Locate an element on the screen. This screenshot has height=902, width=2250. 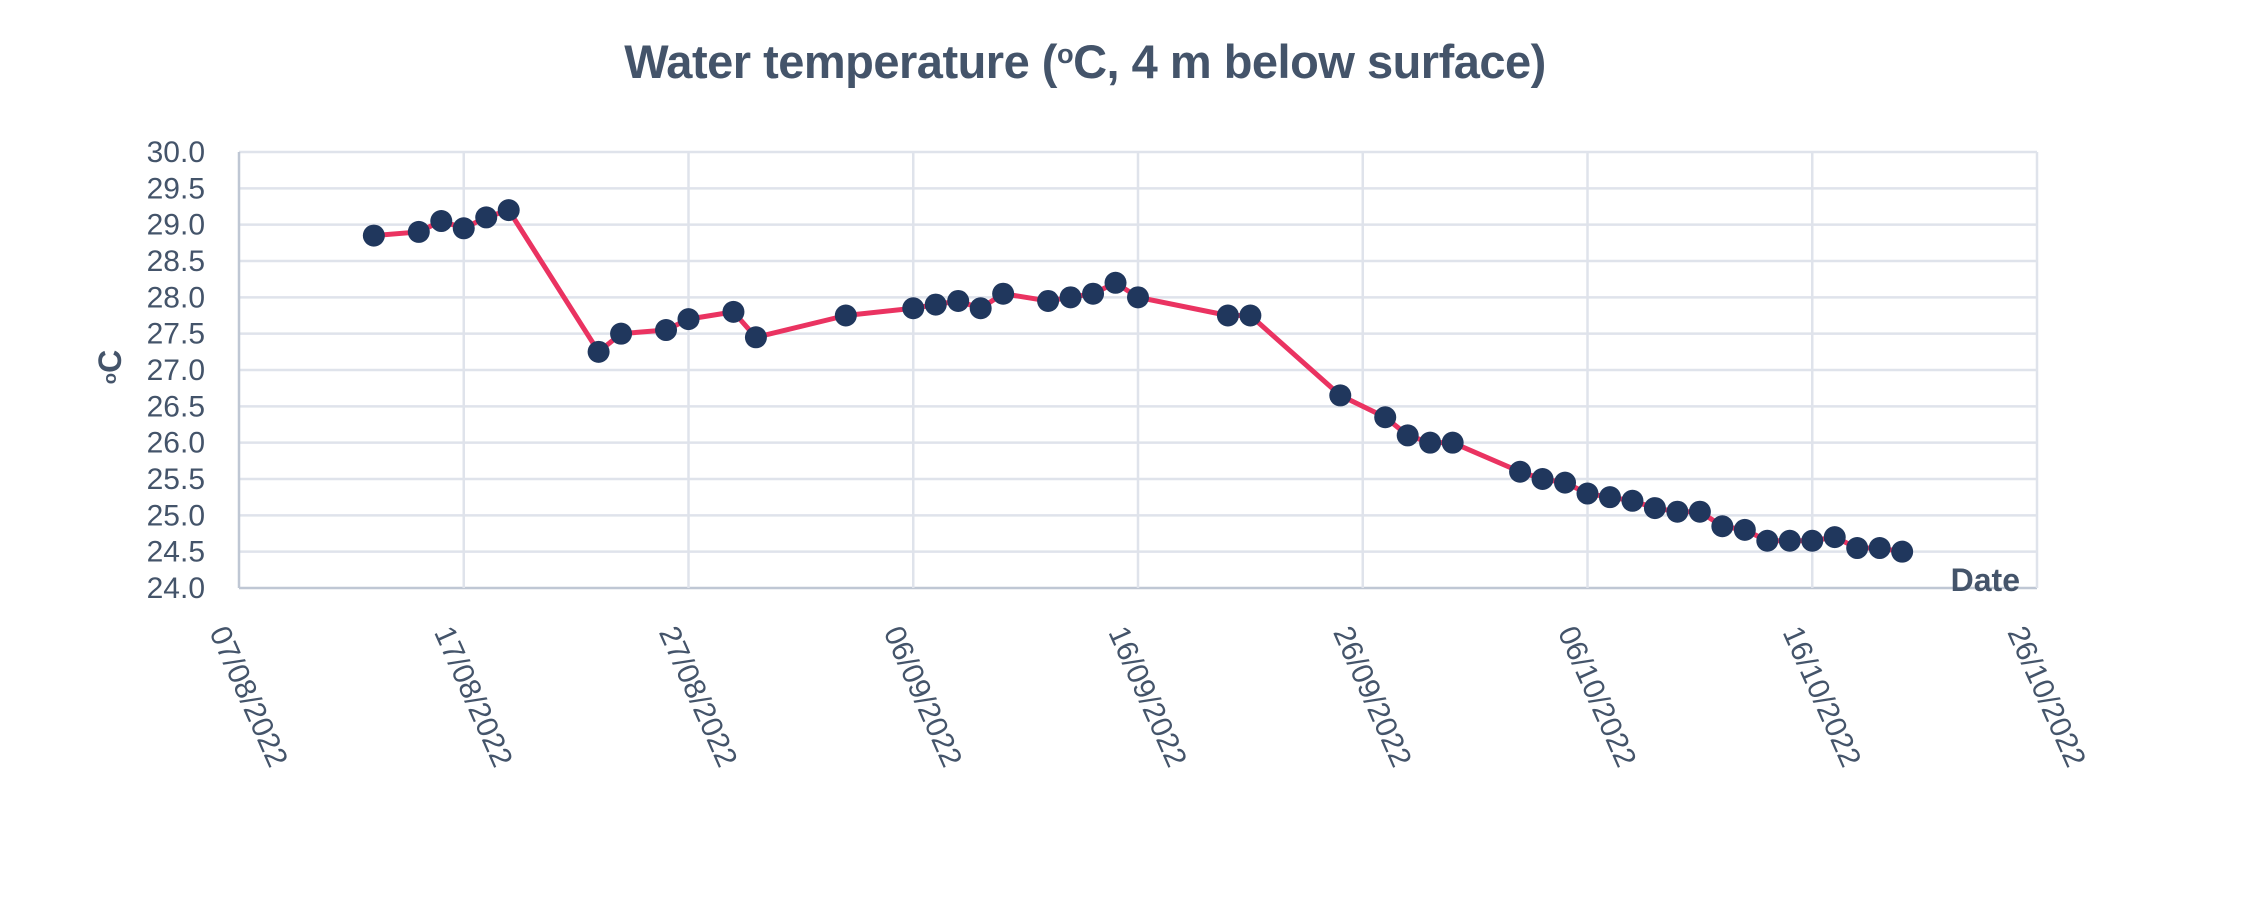
chart-title-suffix: C, 4 m below surface) is located at coordinates (1309, 61).